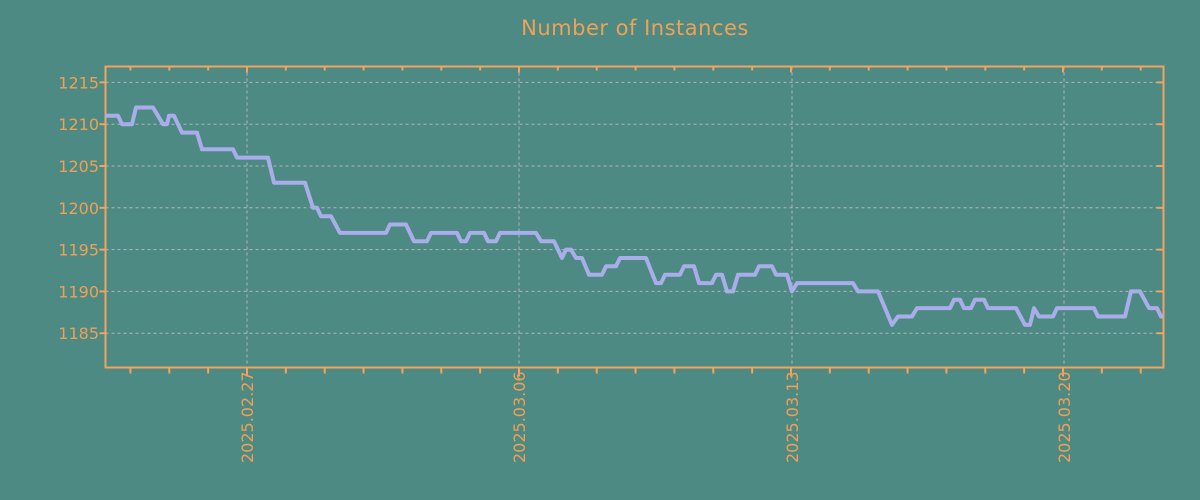  Describe the element at coordinates (1064, 417) in the screenshot. I see `x-tick-label: 2025.03.20` at that location.